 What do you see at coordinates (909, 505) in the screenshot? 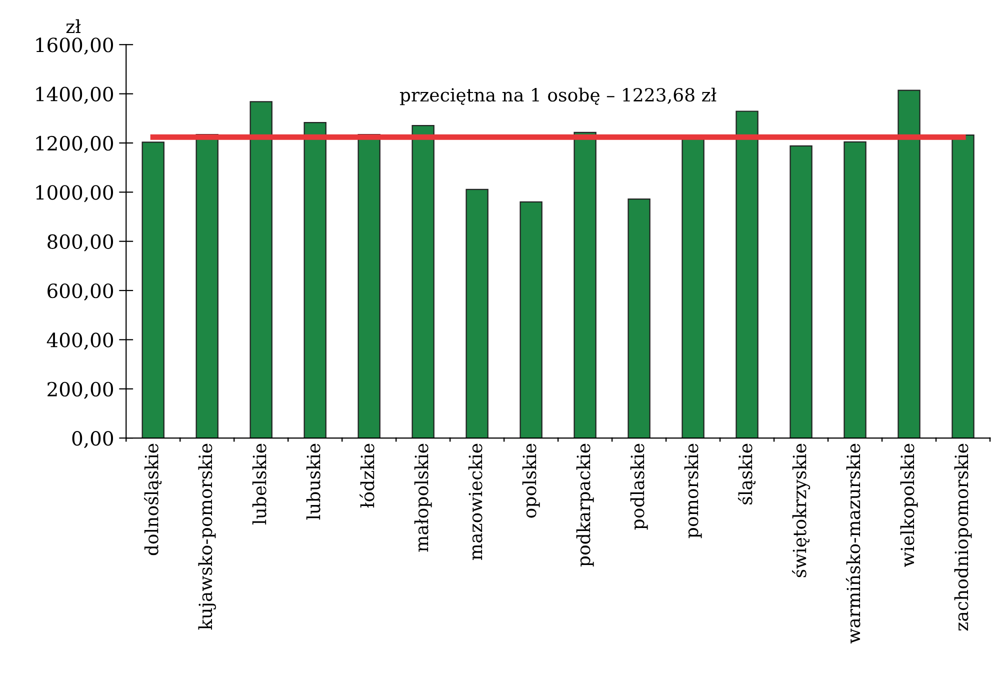
I see `x-tick-label: wielkopolskie` at bounding box center [909, 505].